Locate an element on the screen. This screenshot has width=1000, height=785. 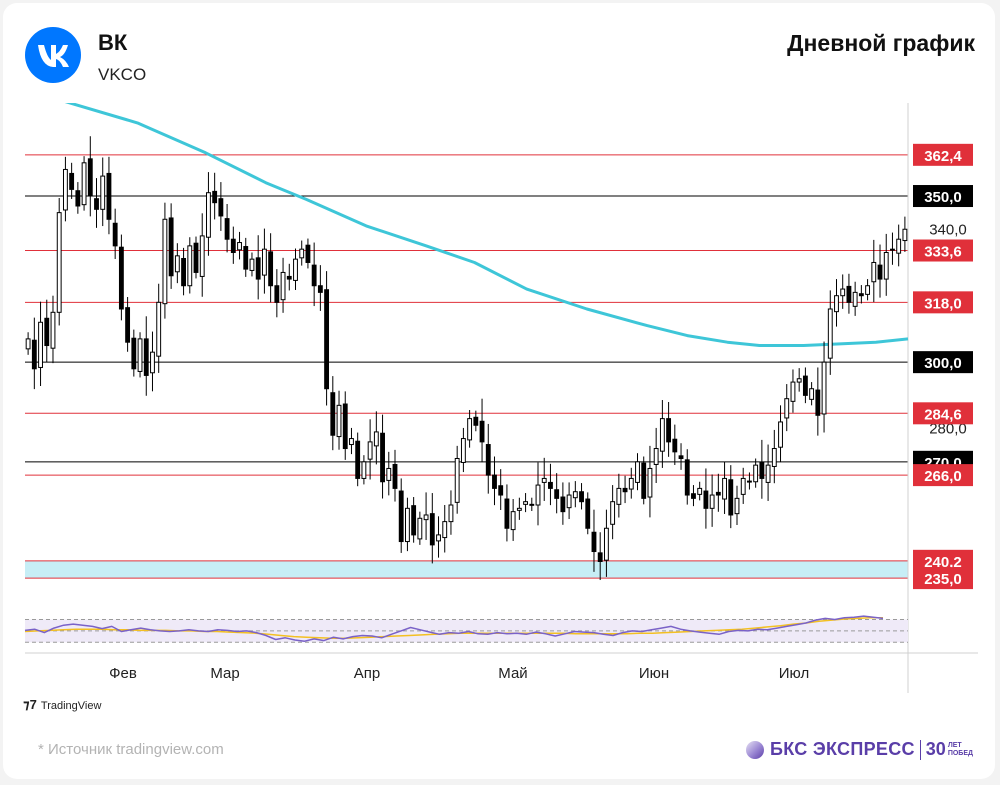
vk-logo-icon is located at coordinates (53, 56).